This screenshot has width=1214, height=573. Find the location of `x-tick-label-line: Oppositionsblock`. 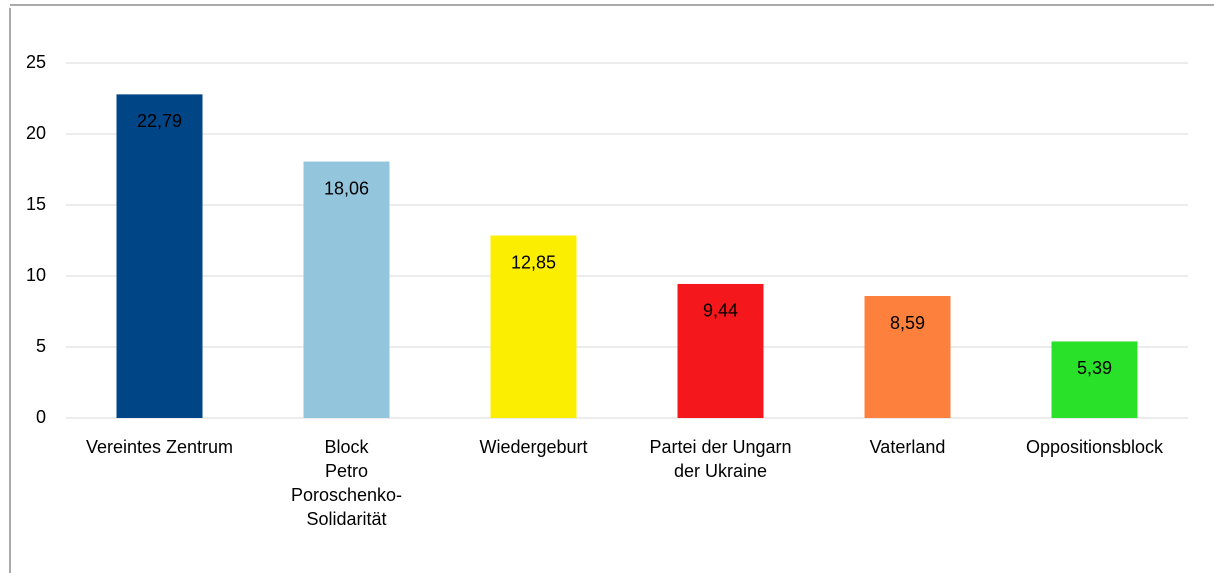

x-tick-label-line: Oppositionsblock is located at coordinates (1095, 447).